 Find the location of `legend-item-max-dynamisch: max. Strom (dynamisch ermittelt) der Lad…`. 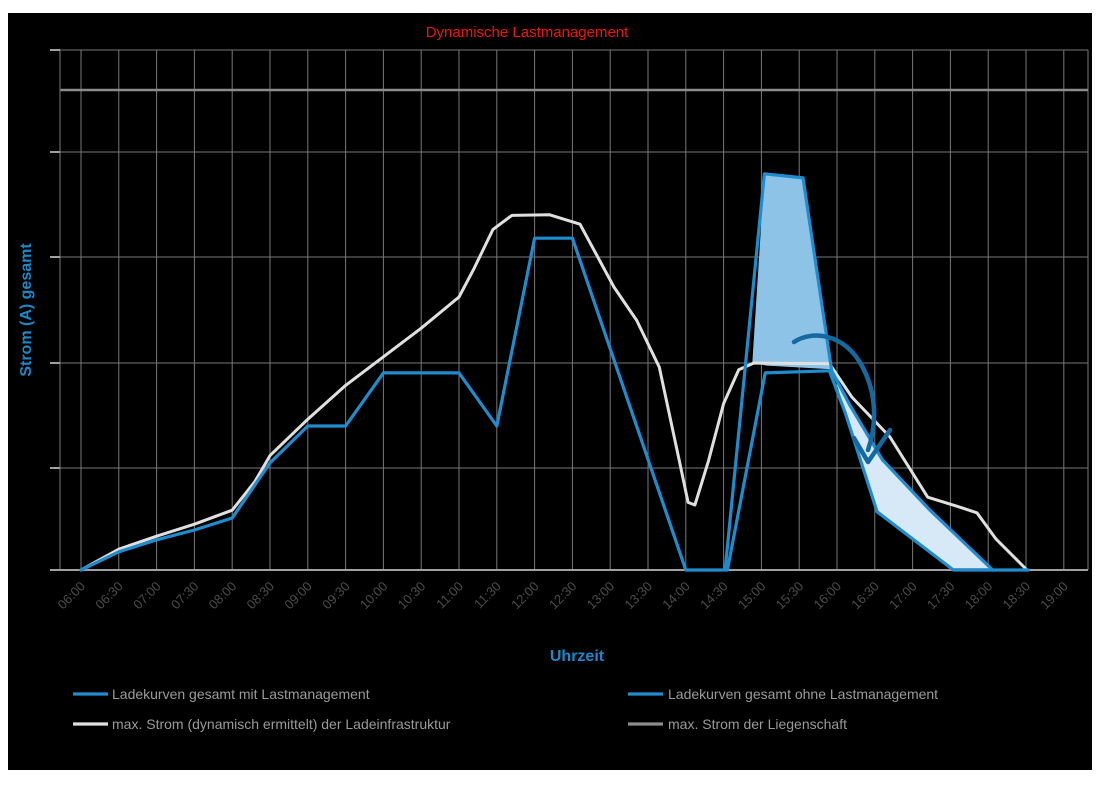

legend-item-max-dynamisch: max. Strom (dynamisch ermittelt) der Lad… is located at coordinates (262, 724).